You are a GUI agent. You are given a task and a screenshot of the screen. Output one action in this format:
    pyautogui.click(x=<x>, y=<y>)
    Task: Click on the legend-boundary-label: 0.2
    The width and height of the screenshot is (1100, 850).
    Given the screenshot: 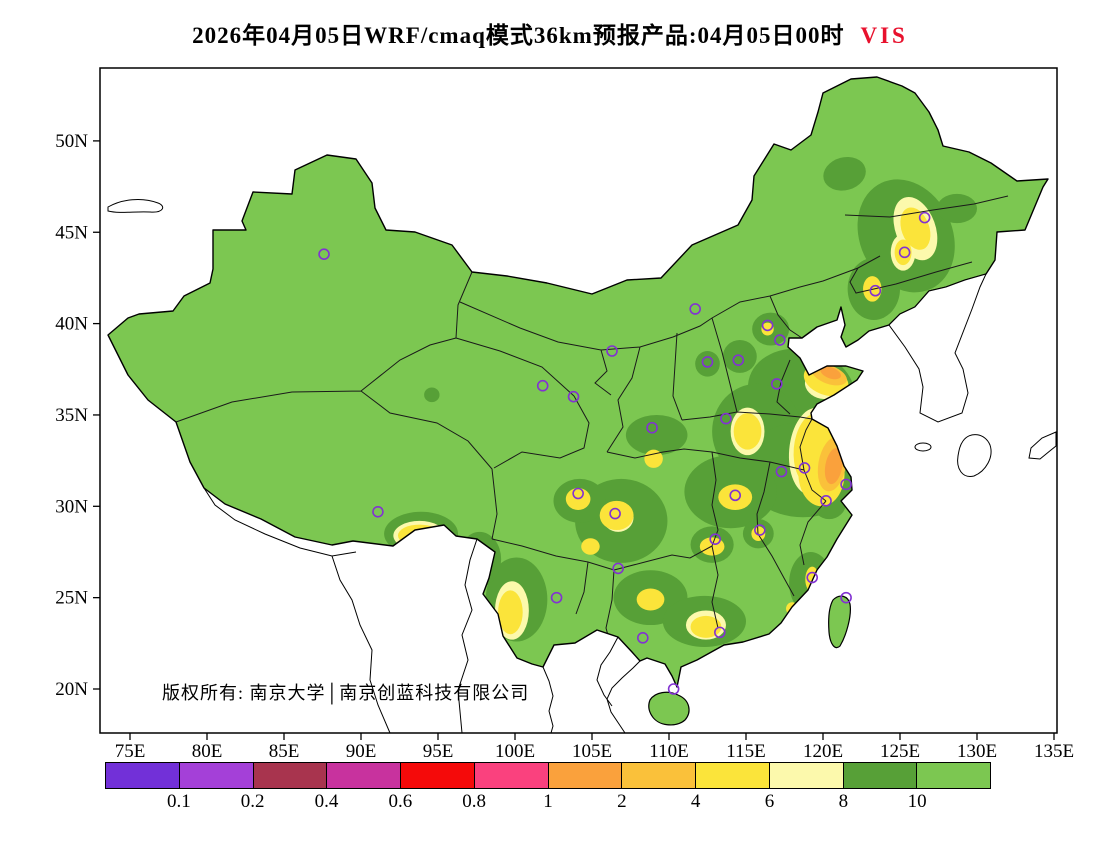 What is the action you would take?
    pyautogui.click(x=252, y=801)
    